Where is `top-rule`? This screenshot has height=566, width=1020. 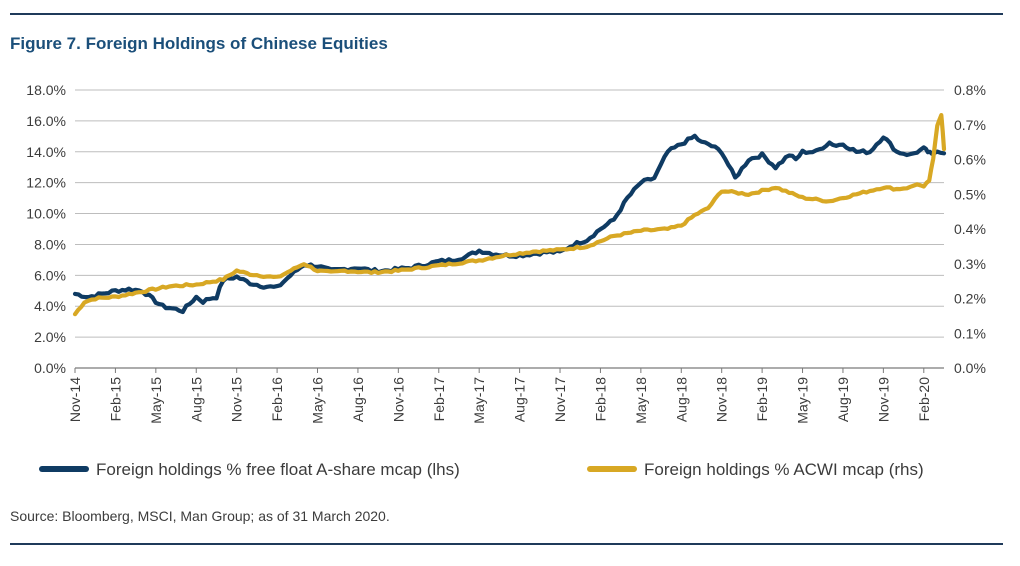
top-rule is located at coordinates (506, 14).